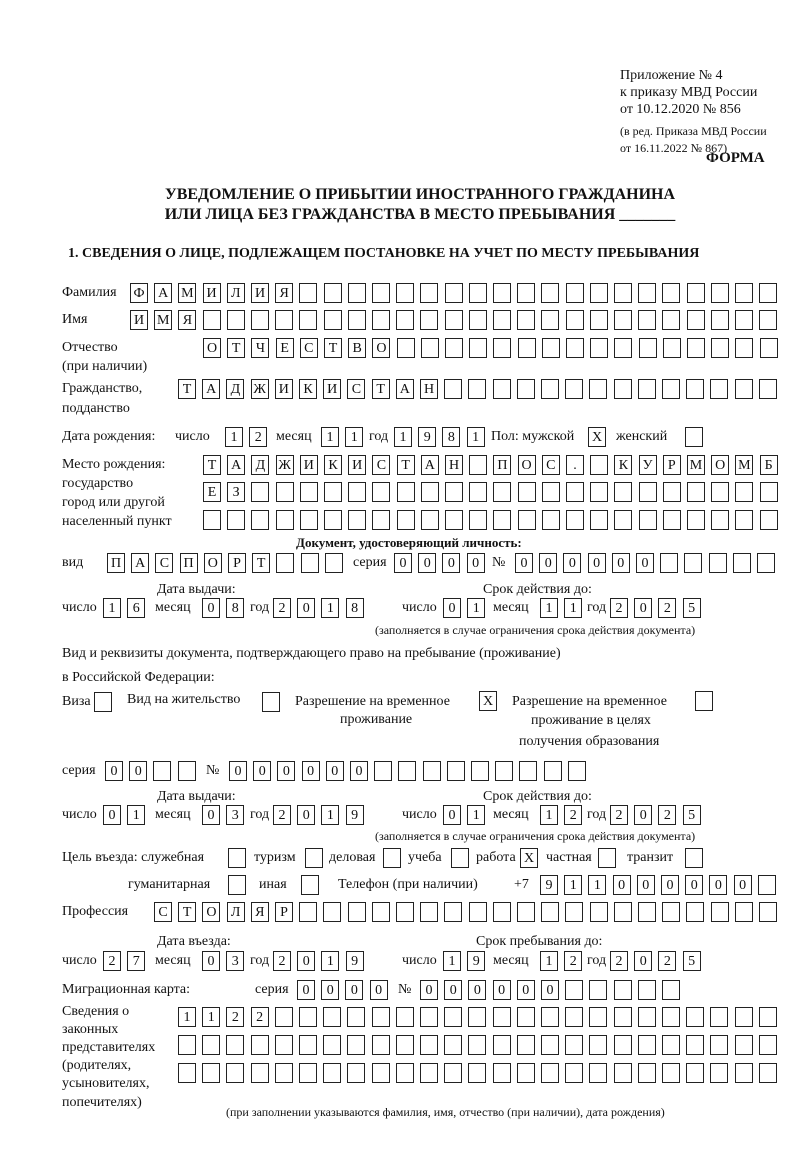 The width and height of the screenshot is (800, 1163). Describe the element at coordinates (260, 348) in the screenshot. I see `char-box: Ч` at that location.